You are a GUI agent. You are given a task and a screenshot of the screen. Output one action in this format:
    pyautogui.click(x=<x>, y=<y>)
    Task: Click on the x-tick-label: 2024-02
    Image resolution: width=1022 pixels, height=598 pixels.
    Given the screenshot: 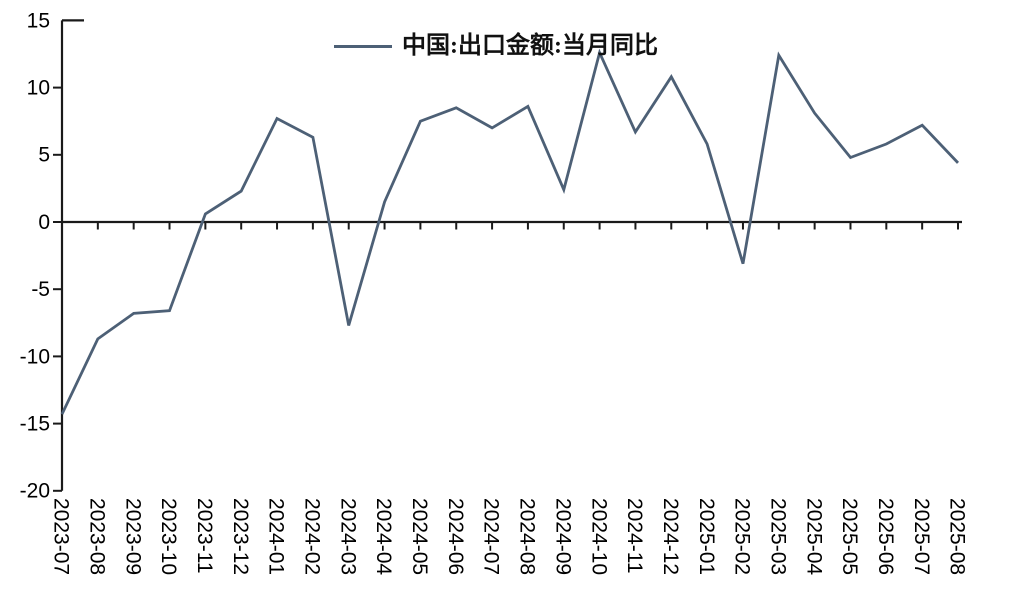 What is the action you would take?
    pyautogui.click(x=312, y=536)
    